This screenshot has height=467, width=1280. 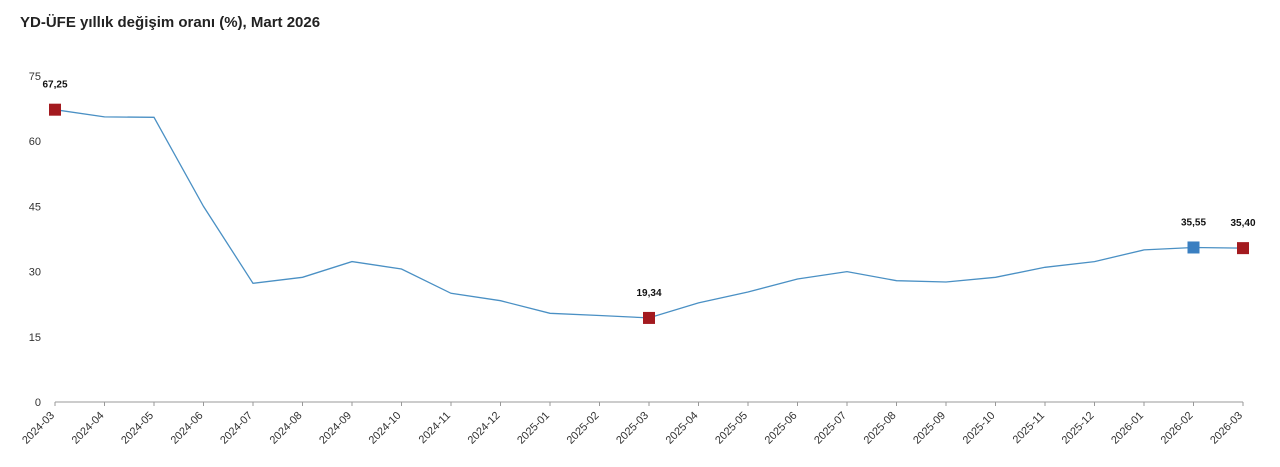 What do you see at coordinates (385, 428) in the screenshot?
I see `x-tick-label: 2024-10` at bounding box center [385, 428].